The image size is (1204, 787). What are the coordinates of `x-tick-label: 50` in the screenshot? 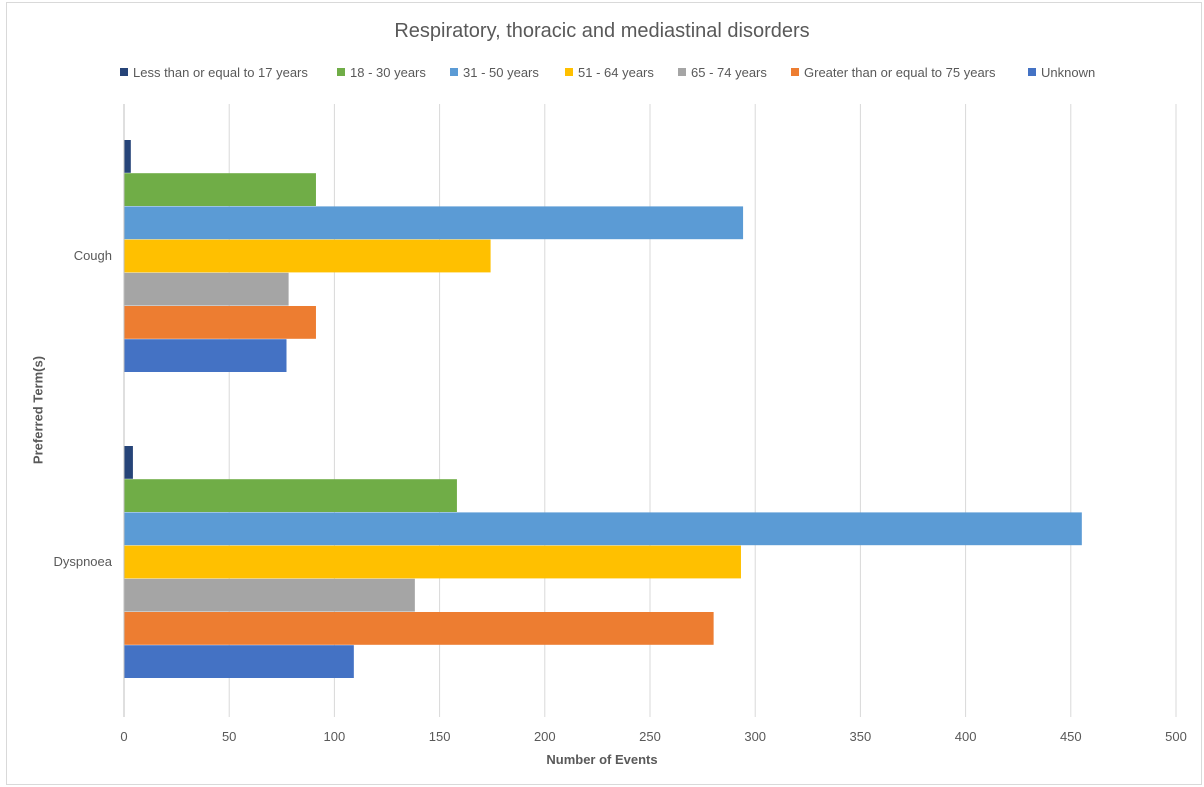 It's located at (229, 736).